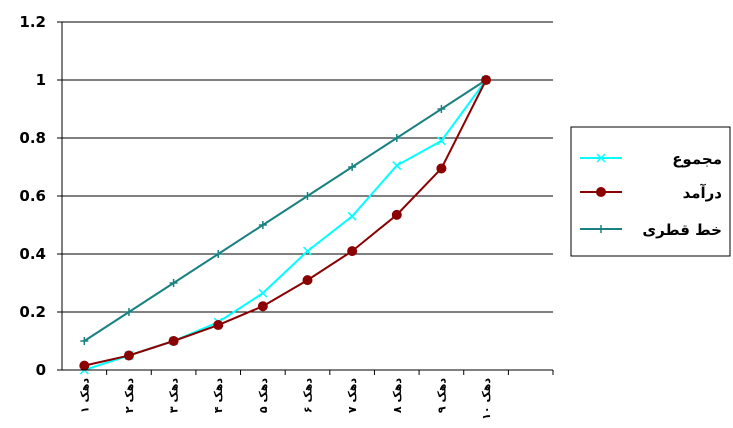  I want to click on x-tick-label: دهک ۵, so click(263, 395).